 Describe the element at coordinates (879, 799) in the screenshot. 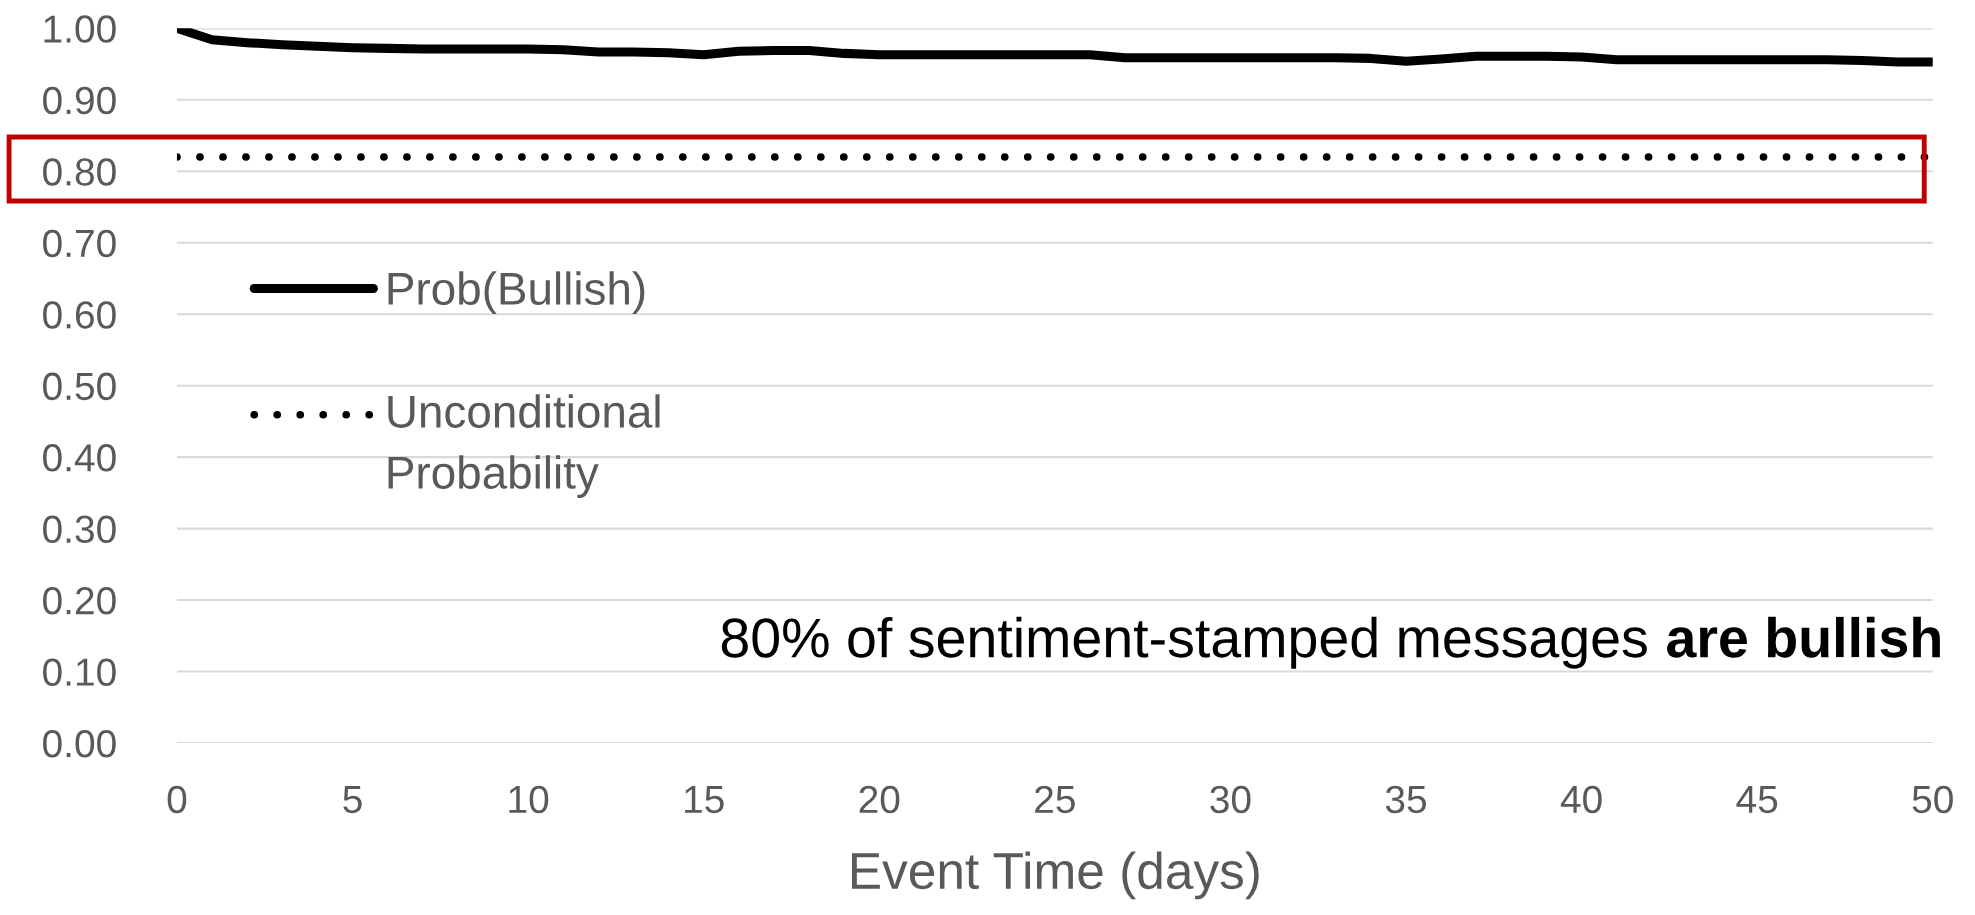

I see `x-tick-label: 20` at that location.